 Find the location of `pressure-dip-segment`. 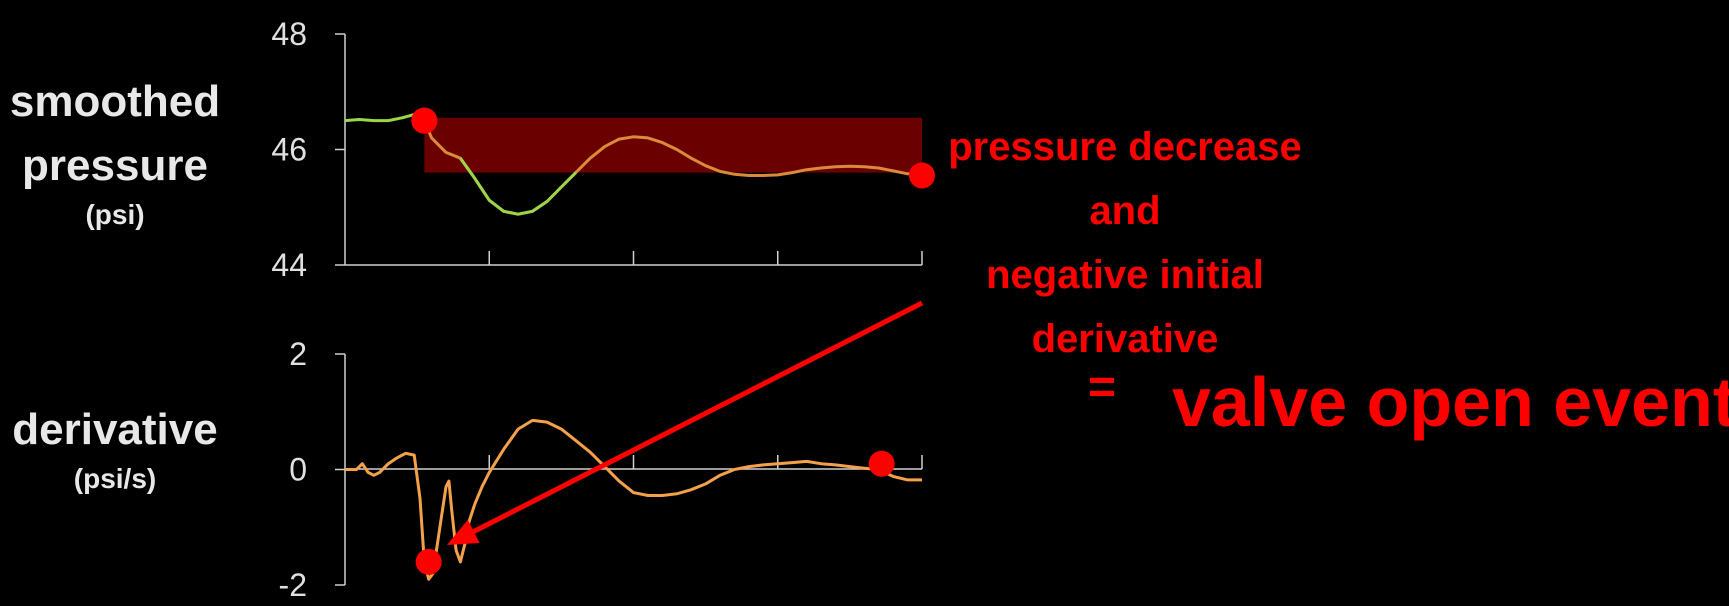

pressure-dip-segment is located at coordinates (518, 186).